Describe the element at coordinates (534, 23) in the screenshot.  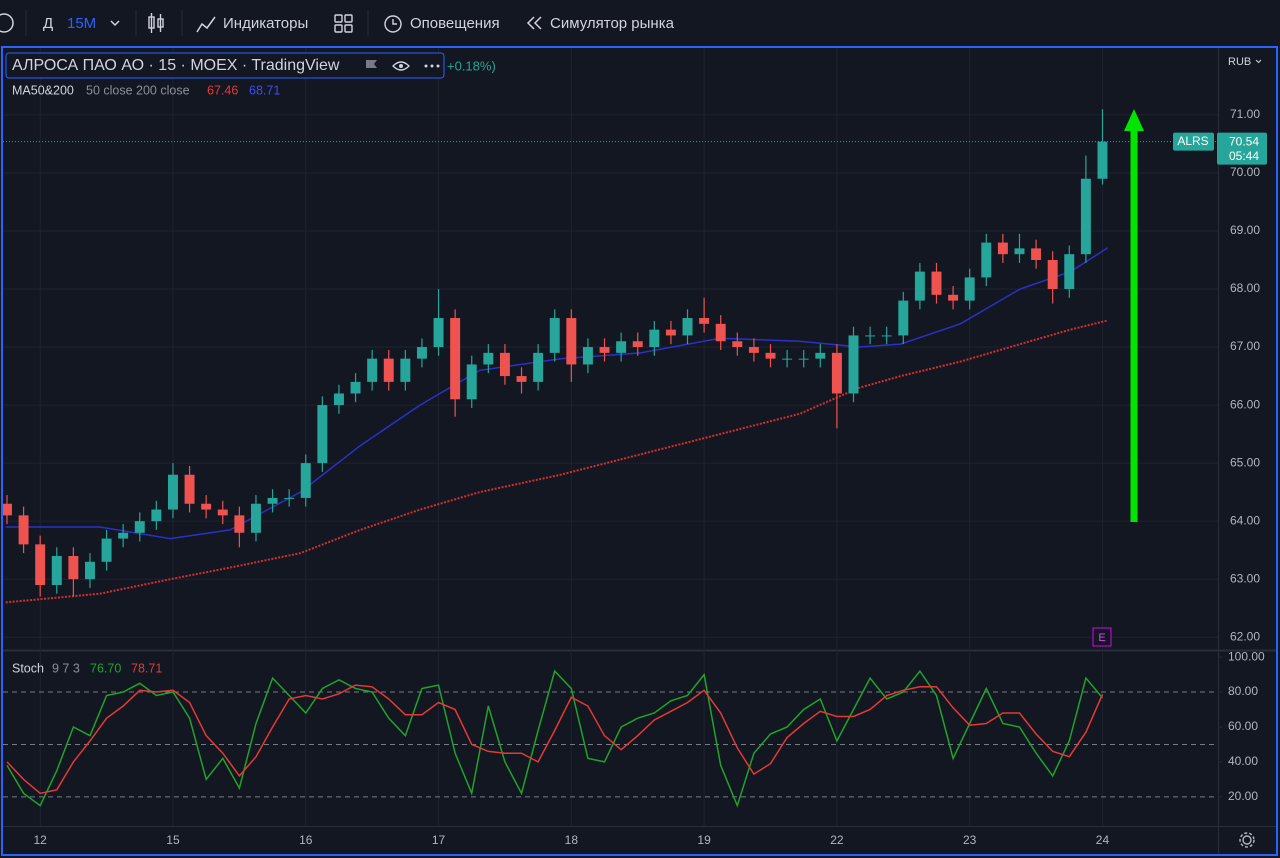
I see `replay-icon` at that location.